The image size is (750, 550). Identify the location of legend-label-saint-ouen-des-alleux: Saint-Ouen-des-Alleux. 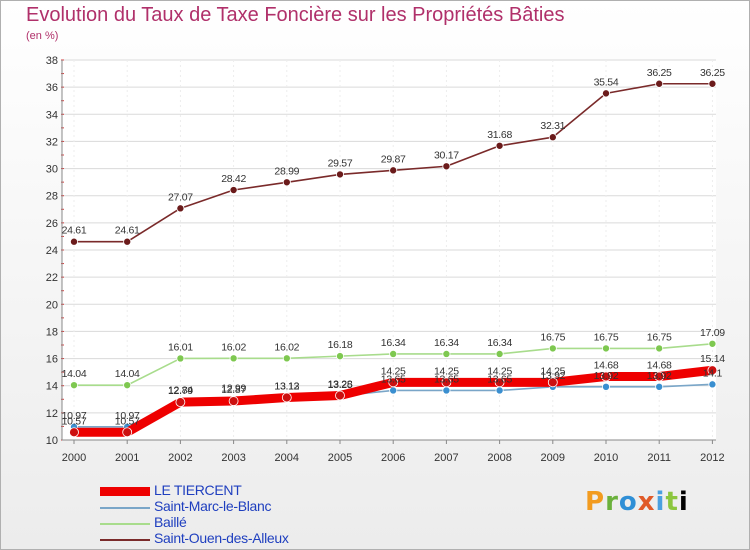
(221, 538).